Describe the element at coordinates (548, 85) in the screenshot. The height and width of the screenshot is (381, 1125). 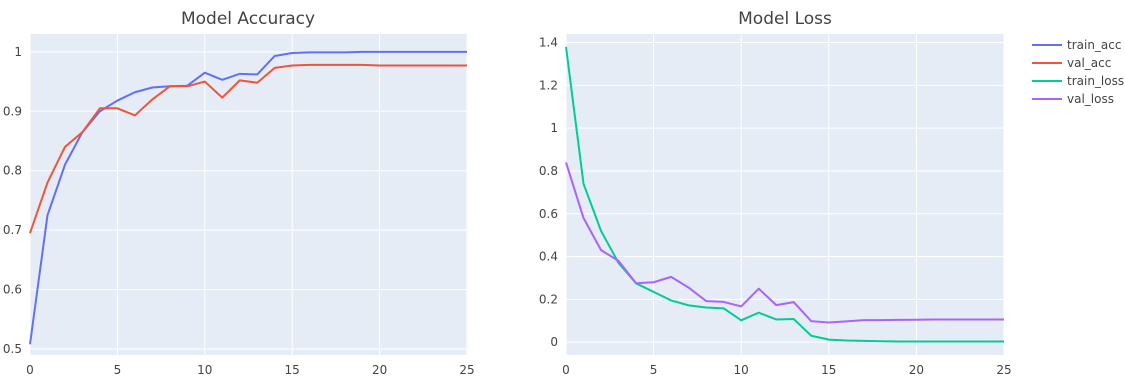
I see `y-tick-label: 1.2` at that location.